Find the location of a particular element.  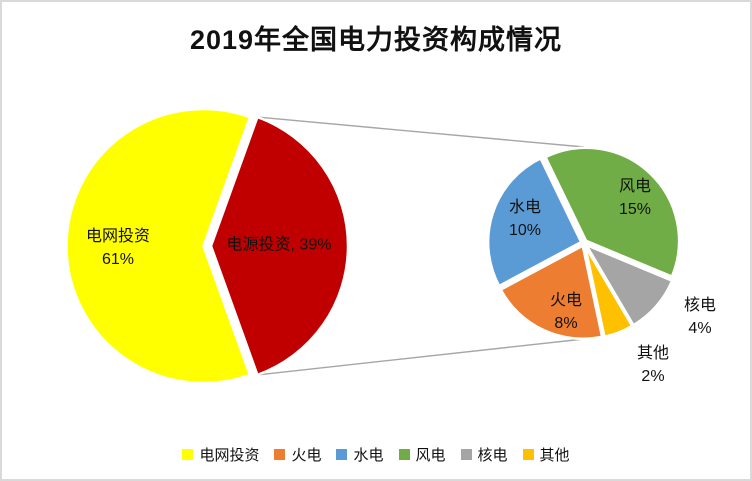

label-source-investment: 电源投资, 39% is located at coordinates (279, 245).